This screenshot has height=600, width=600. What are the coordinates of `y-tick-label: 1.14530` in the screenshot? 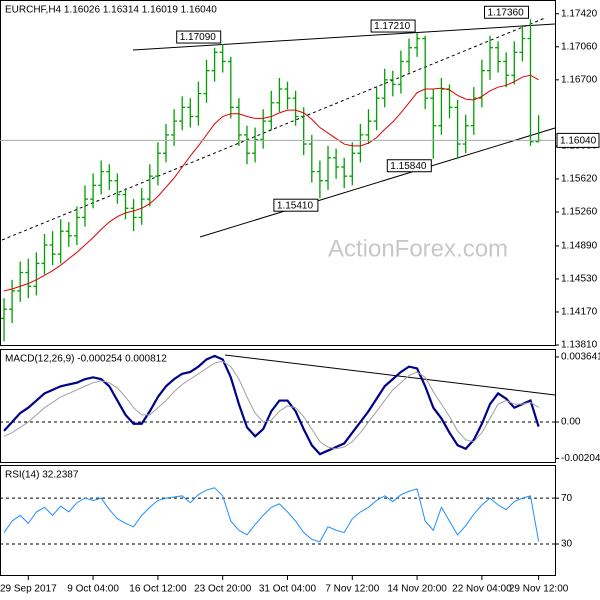 It's located at (579, 279).